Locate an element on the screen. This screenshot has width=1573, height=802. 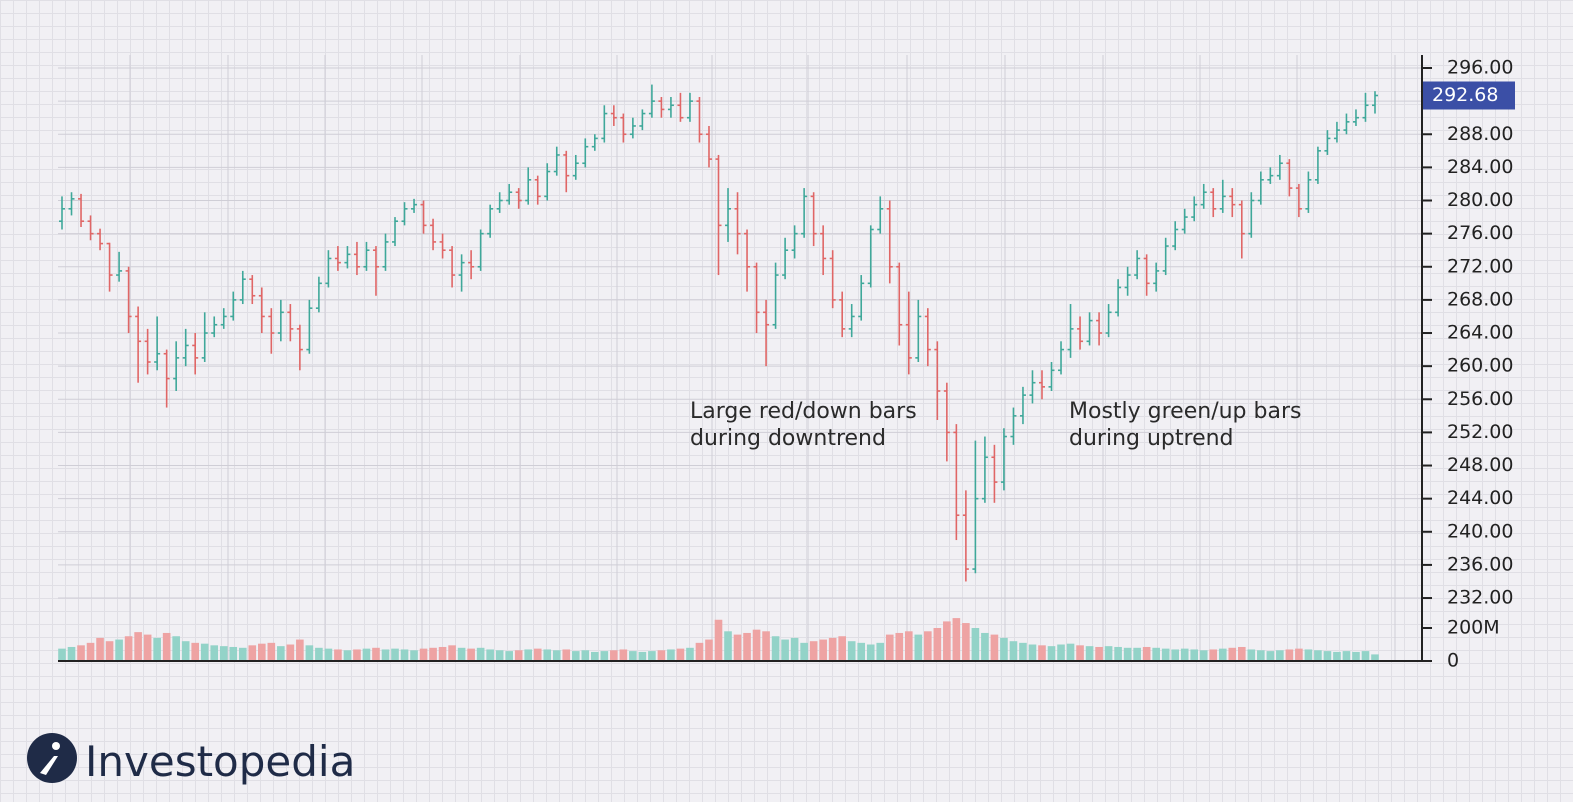
logo-icon-stem is located at coordinates (49, 765).